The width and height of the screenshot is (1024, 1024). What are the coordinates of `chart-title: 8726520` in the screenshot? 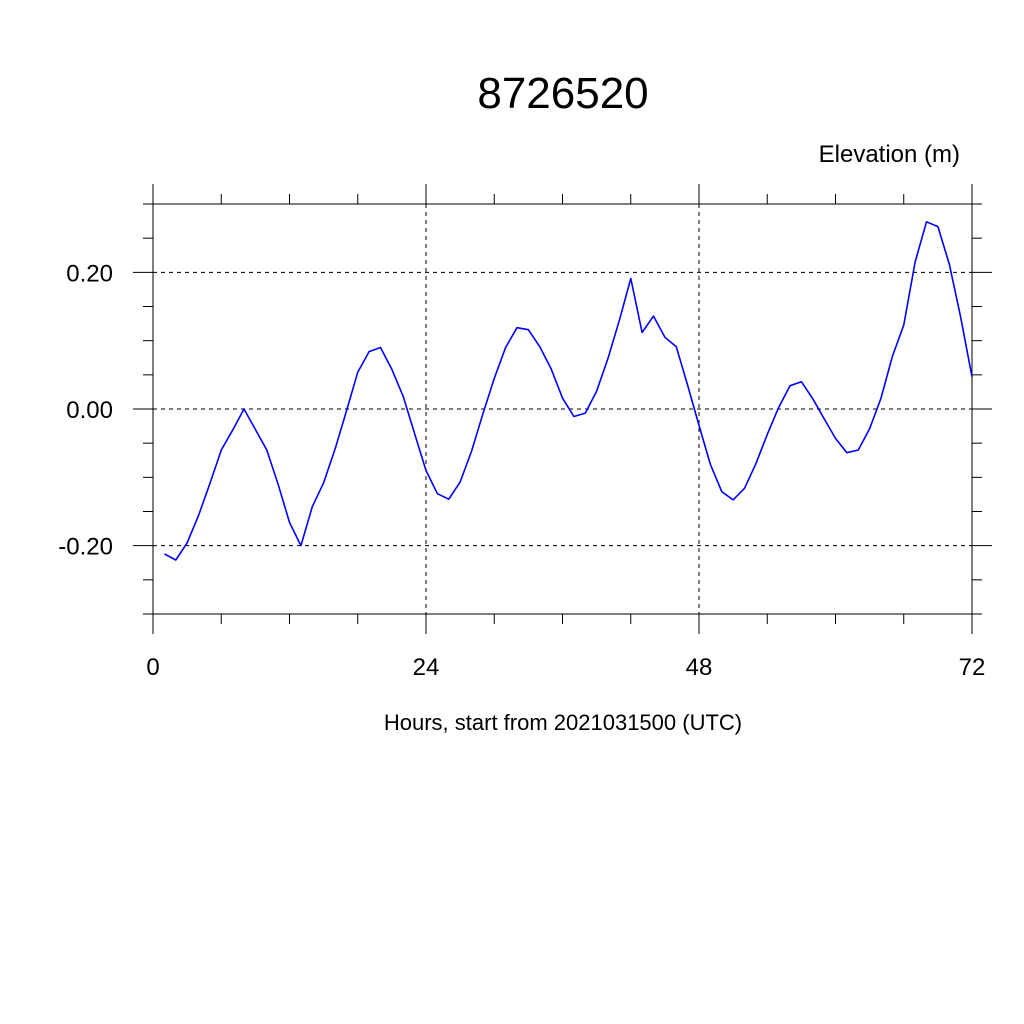 It's located at (562, 93).